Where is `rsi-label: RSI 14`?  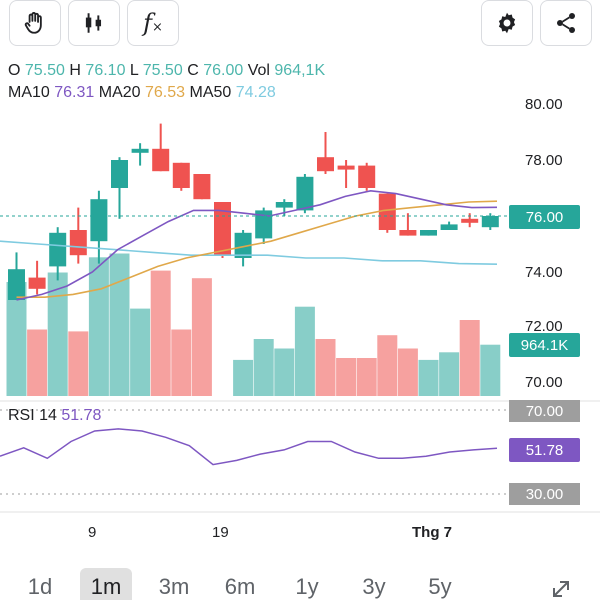 rsi-label: RSI 14 is located at coordinates (32, 415).